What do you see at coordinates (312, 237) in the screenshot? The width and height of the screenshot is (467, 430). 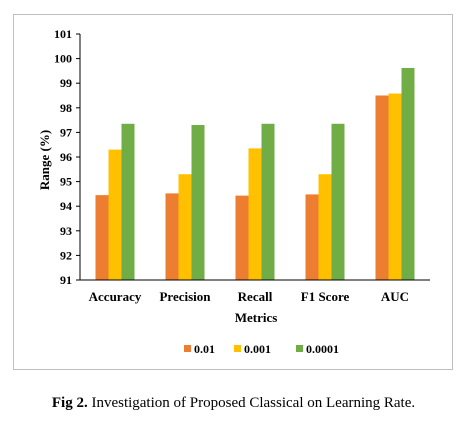 I see `bar-f1-score-0.01` at bounding box center [312, 237].